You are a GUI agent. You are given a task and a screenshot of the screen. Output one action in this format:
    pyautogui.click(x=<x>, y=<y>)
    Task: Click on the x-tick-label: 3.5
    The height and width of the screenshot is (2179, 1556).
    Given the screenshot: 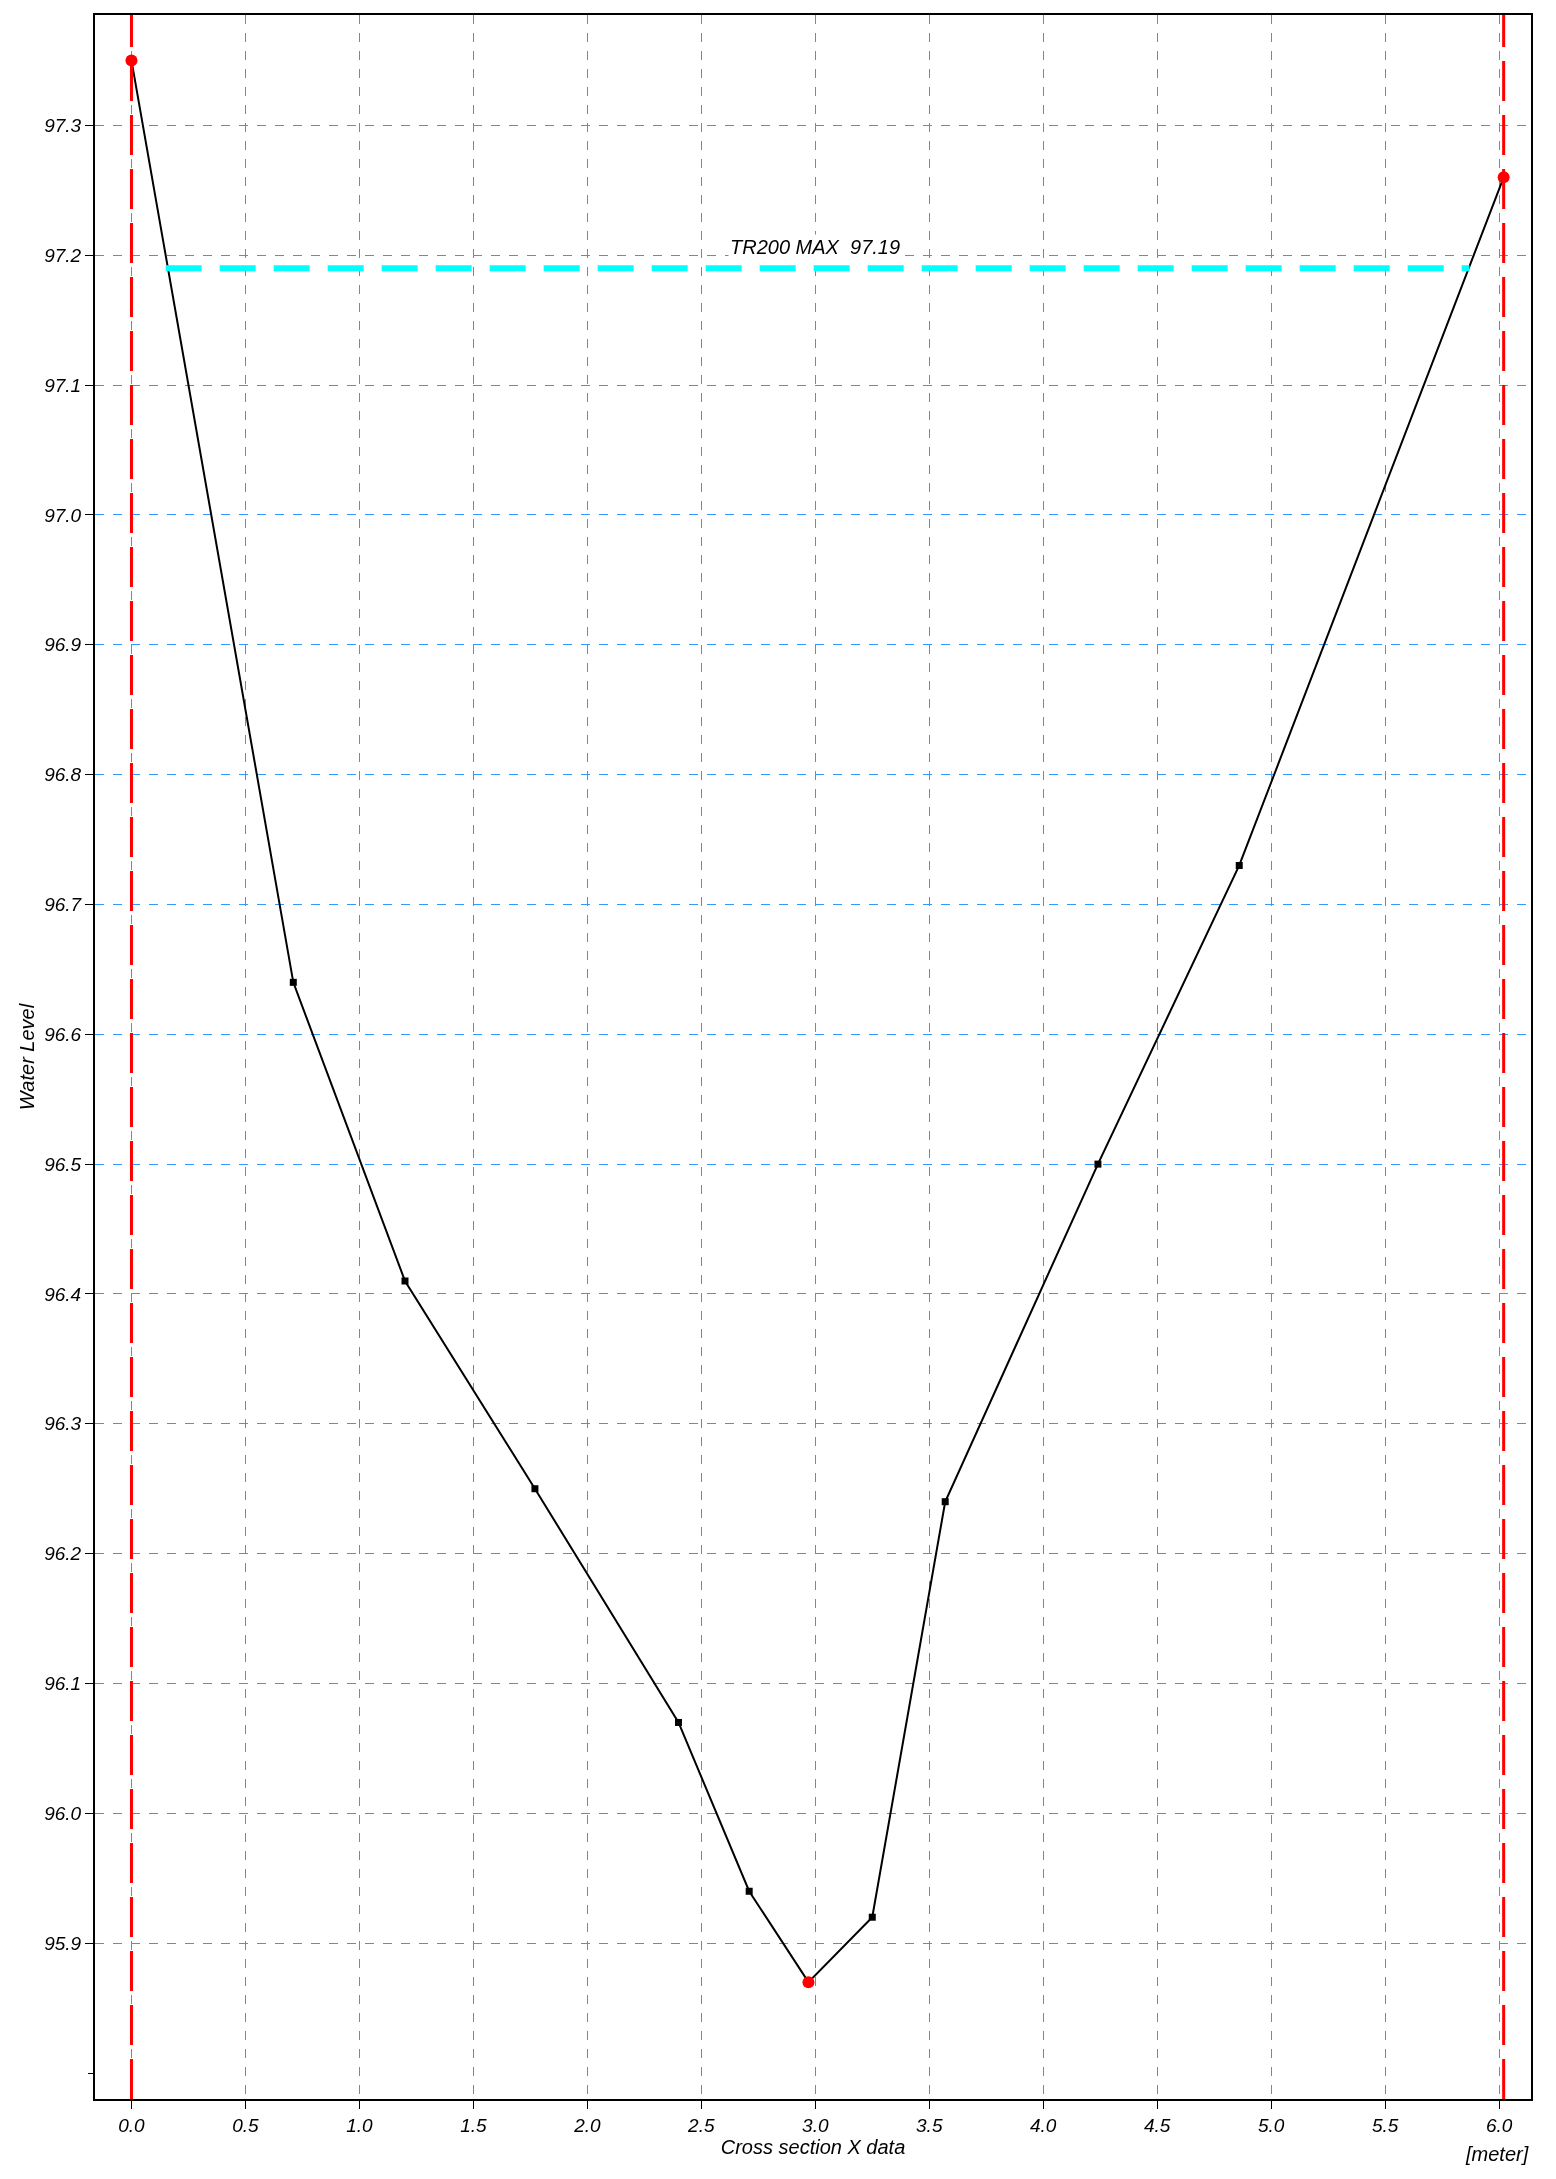 What is the action you would take?
    pyautogui.click(x=929, y=2125)
    